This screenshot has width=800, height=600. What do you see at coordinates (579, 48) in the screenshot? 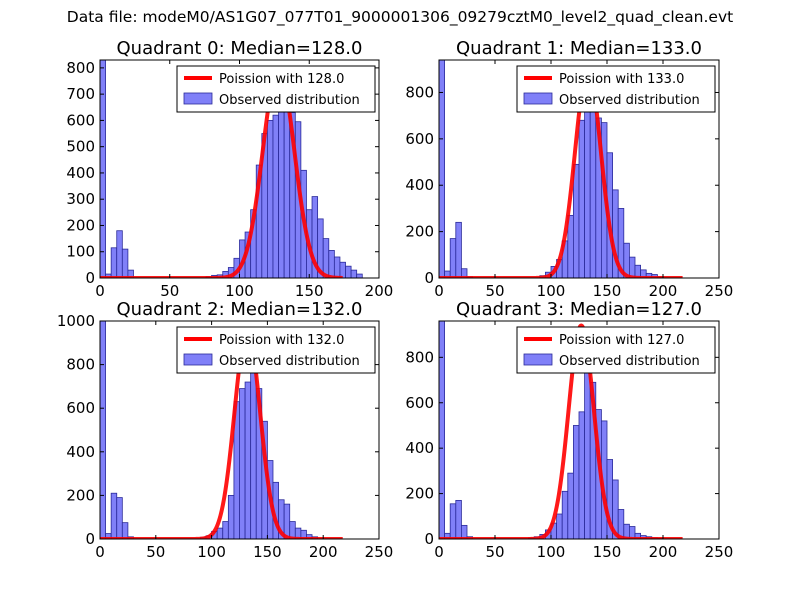
I see `chart-title: Quadrant 1: Median=133.0` at bounding box center [579, 48].